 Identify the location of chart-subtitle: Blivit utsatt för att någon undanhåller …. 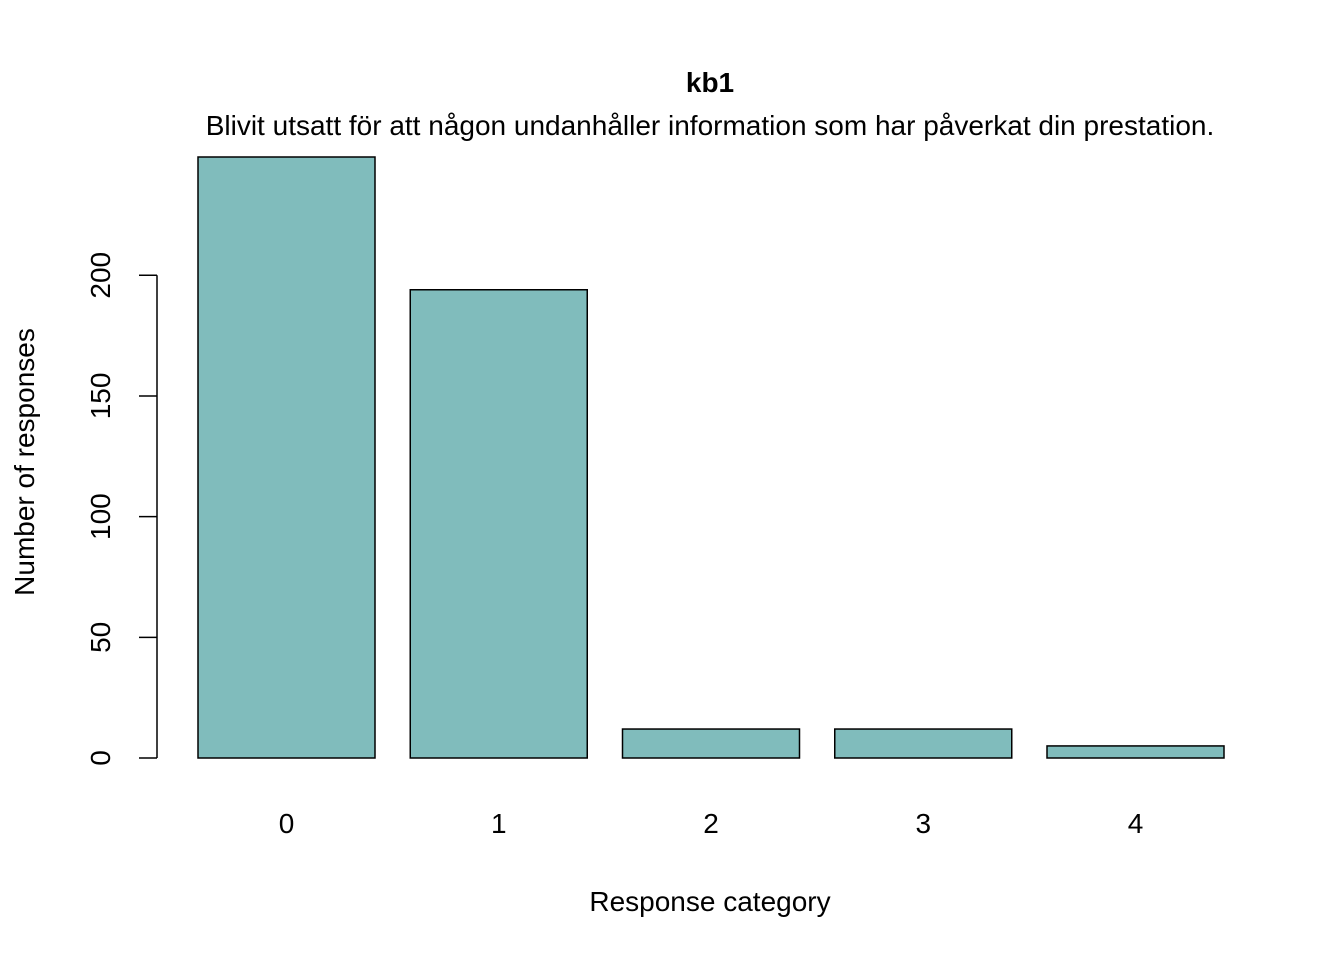
(710, 125).